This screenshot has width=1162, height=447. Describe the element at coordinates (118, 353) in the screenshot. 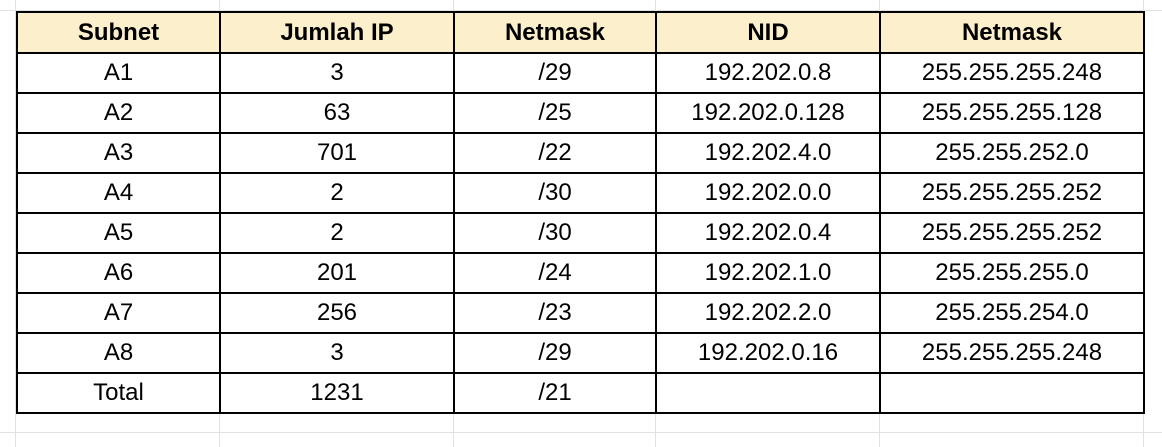

I see `cell-subnet: A8` at that location.